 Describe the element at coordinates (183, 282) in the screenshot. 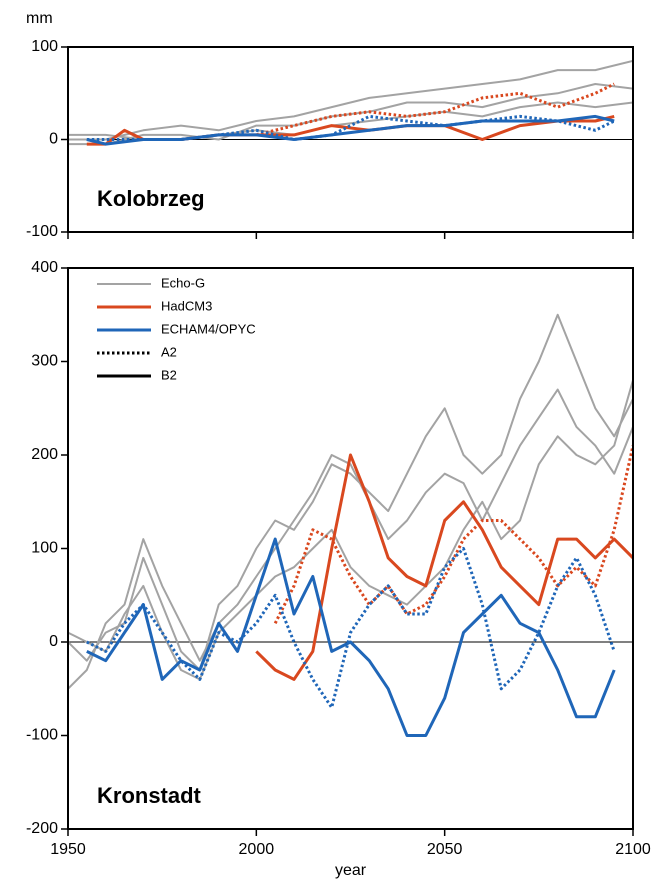

I see `legend-label: Echo-G` at that location.